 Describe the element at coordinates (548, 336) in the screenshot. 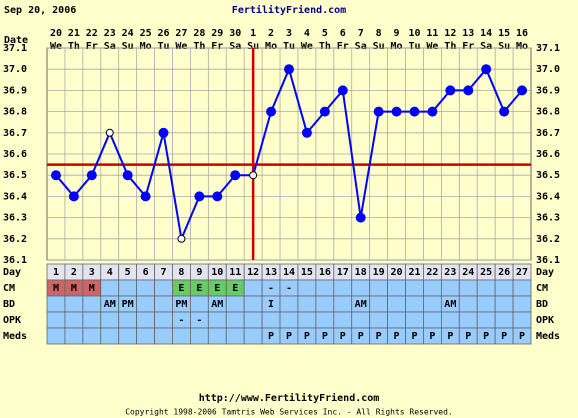

I see `row-label-right: Meds` at that location.